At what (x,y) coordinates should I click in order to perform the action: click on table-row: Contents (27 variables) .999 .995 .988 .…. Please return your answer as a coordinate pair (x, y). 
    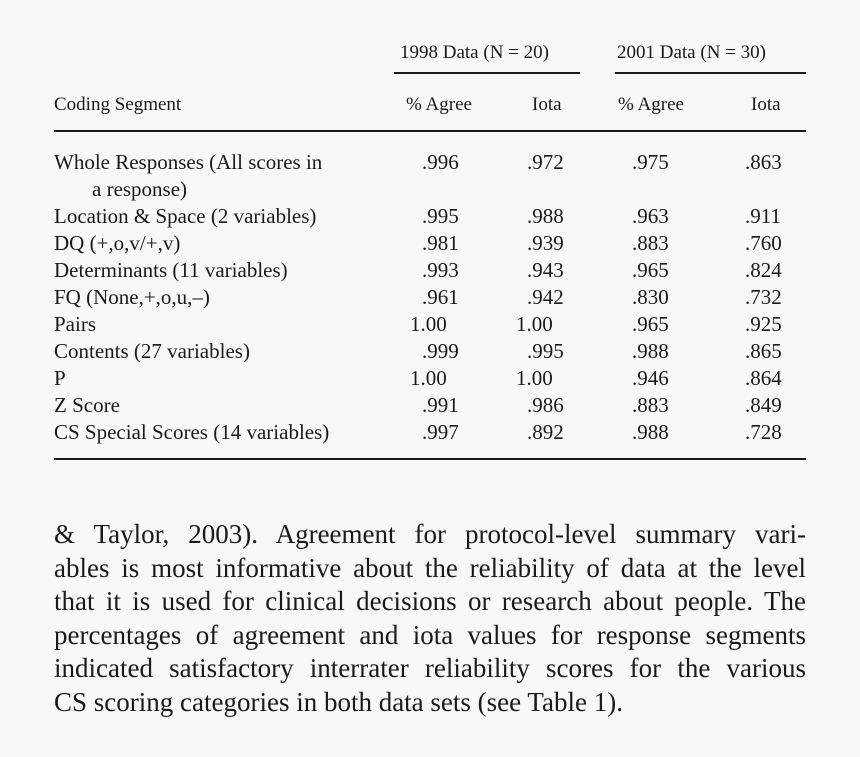
    Looking at the image, I should click on (430, 352).